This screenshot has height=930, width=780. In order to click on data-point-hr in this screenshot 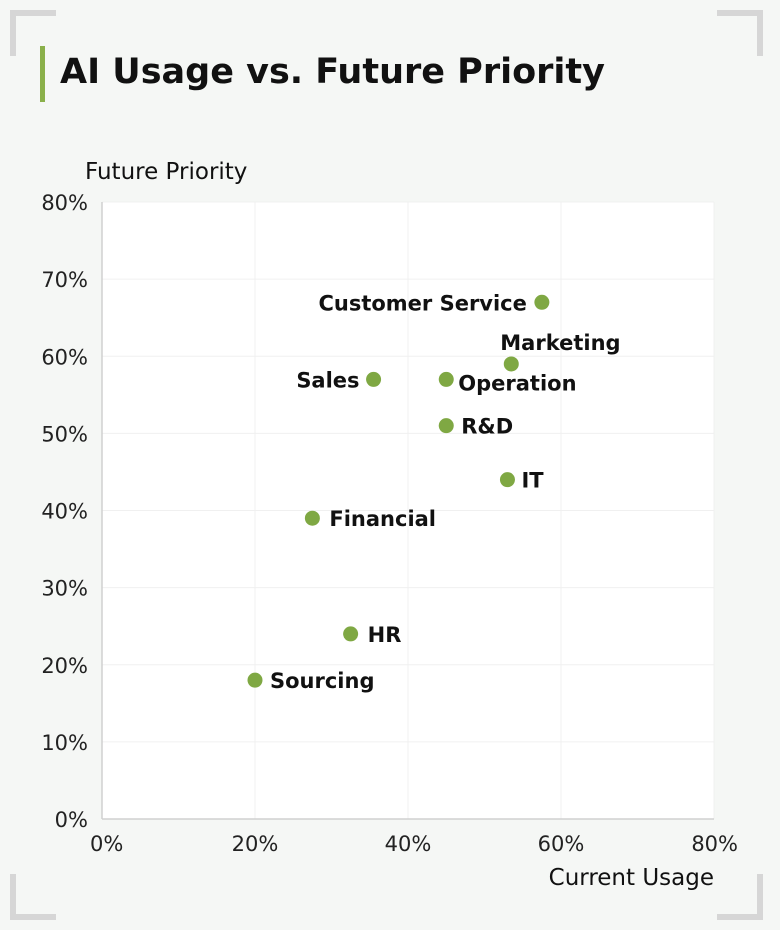, I will do `click(351, 634)`.